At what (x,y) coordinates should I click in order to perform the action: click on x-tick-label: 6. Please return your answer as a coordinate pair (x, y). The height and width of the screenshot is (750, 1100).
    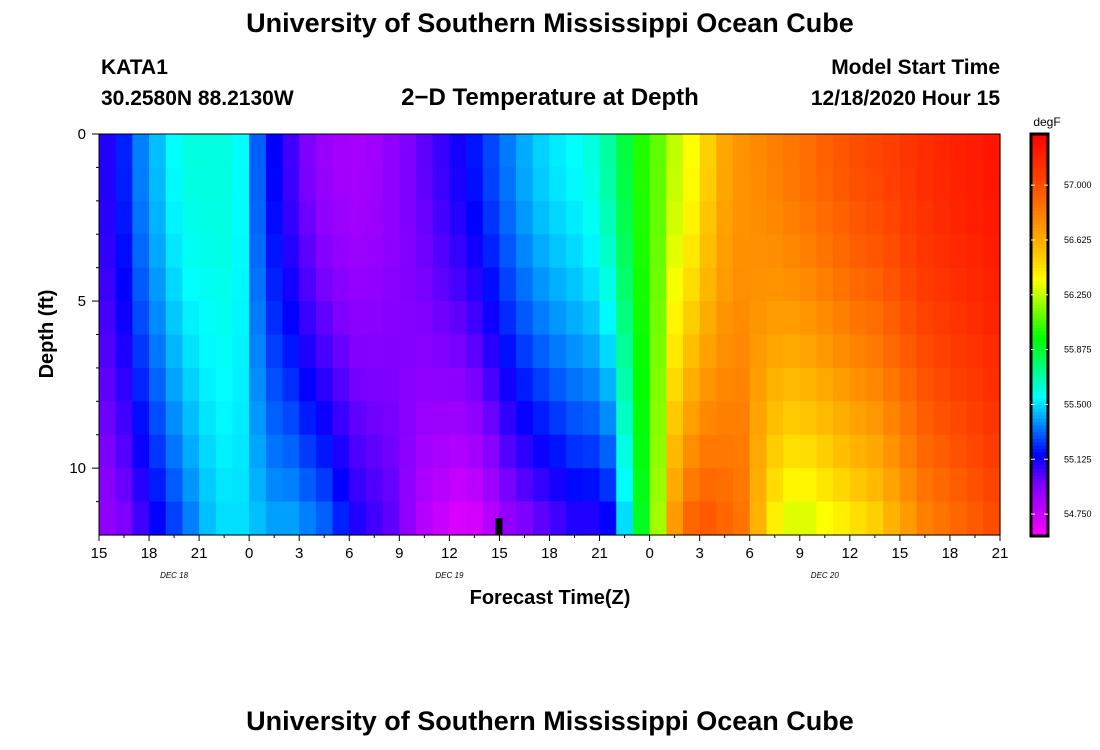
    Looking at the image, I should click on (750, 553).